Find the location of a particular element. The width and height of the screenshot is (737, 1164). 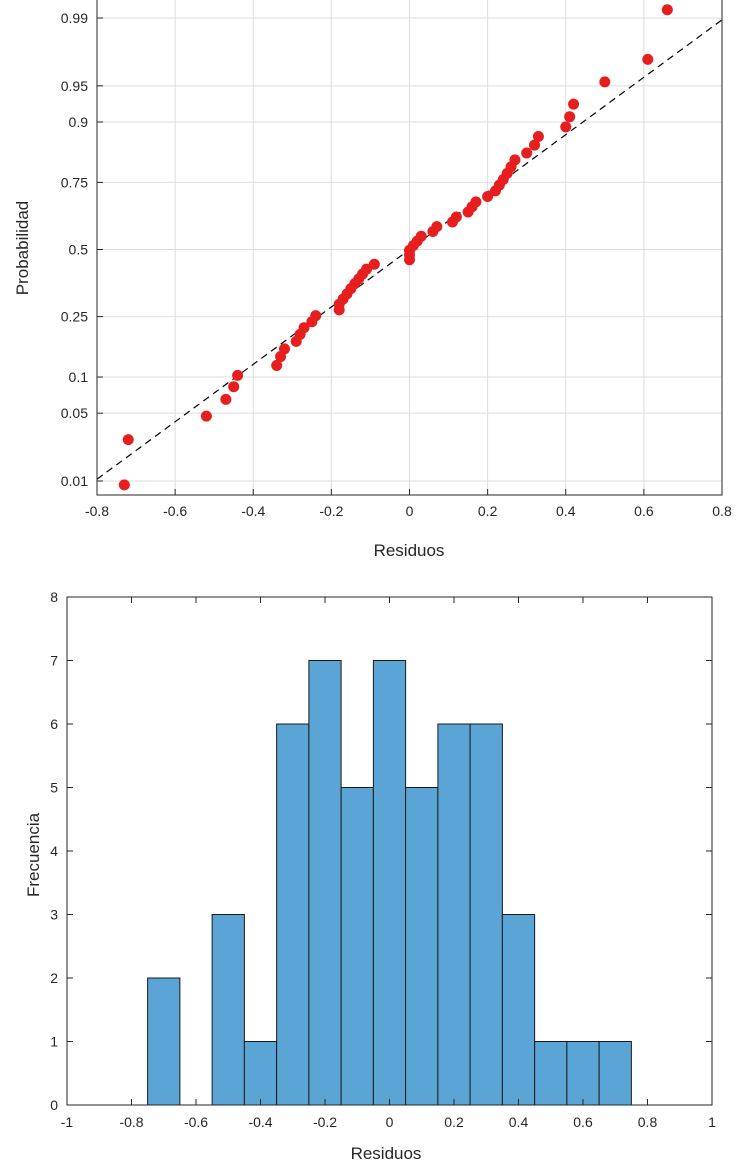

histogram-y-tick-label: 5 is located at coordinates (54, 788).